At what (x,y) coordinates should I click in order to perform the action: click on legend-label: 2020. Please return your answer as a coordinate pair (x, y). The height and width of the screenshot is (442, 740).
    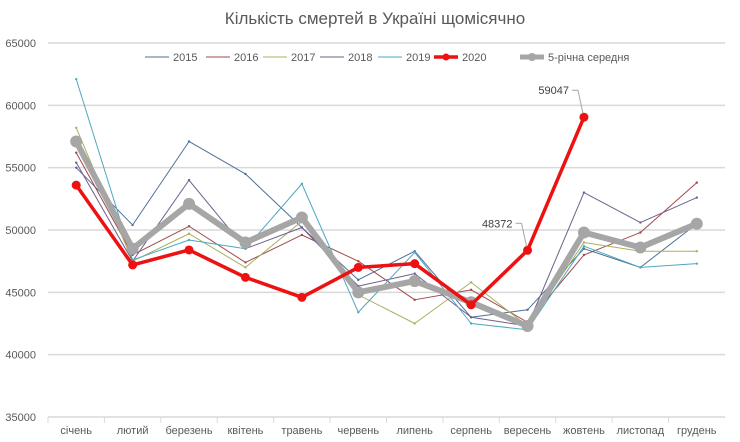
    Looking at the image, I should click on (474, 58).